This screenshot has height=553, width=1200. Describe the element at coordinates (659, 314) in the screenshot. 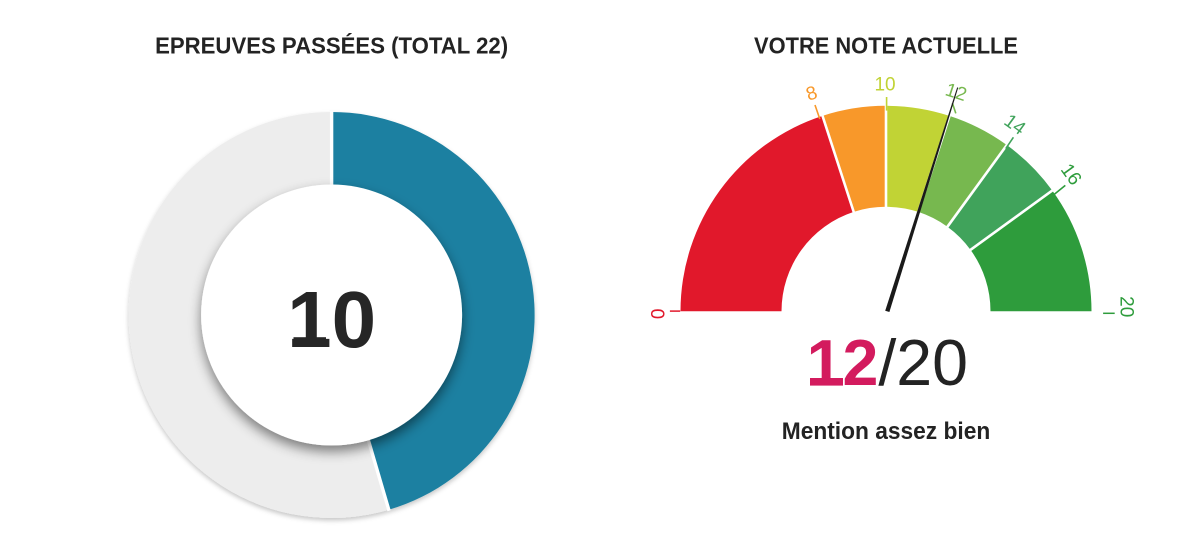

I see `svg-text: 0` at that location.